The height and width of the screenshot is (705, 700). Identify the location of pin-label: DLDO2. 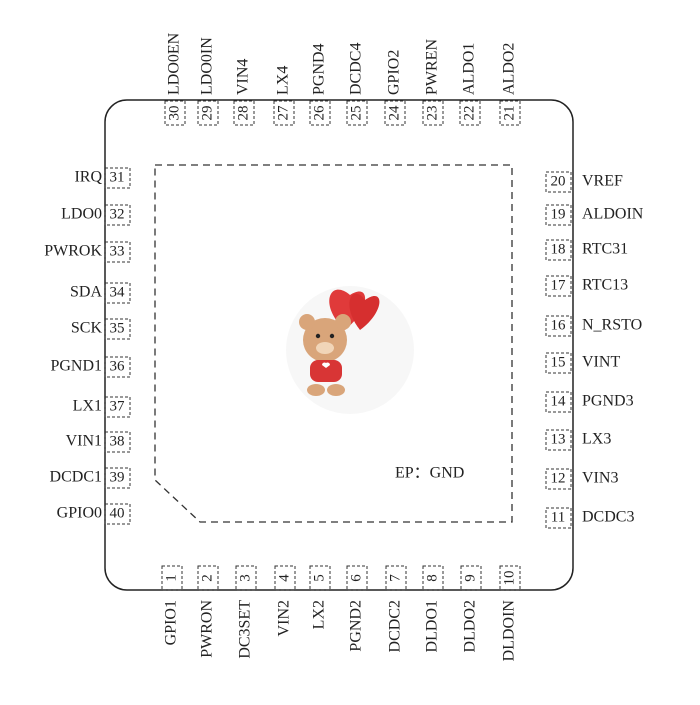
(470, 626).